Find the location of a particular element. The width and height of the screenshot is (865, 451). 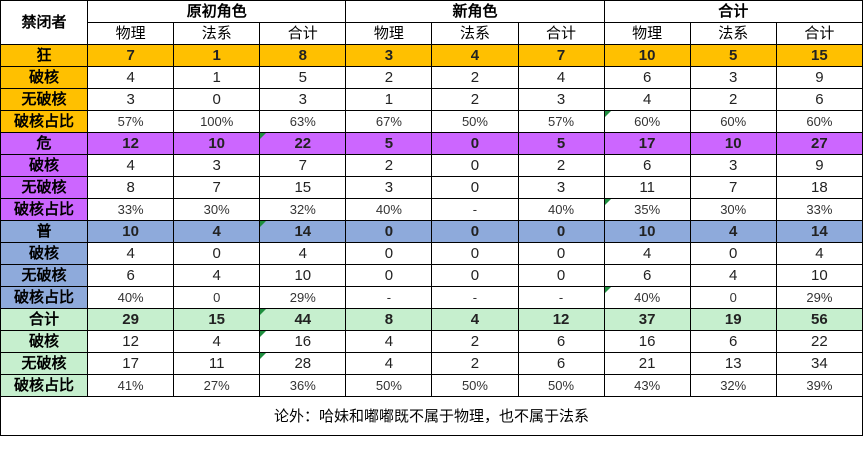

section-total-cell: 56 is located at coordinates (819, 319).